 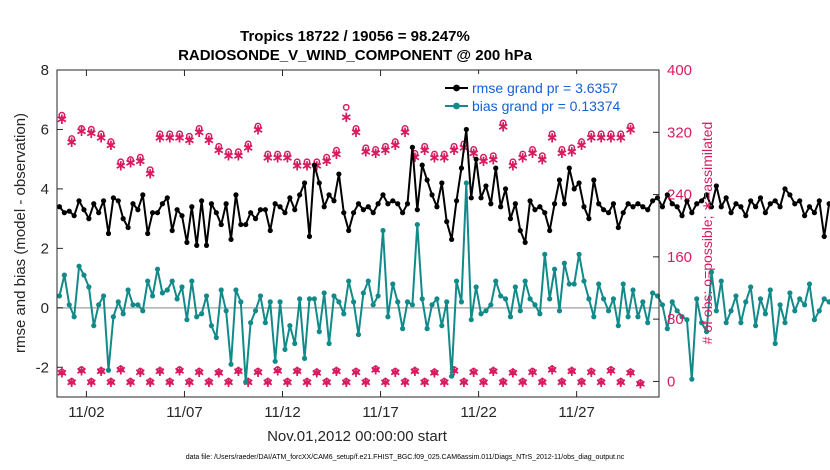 I want to click on obs-assimilated-point-low-39: ∗, so click(x=444, y=382).